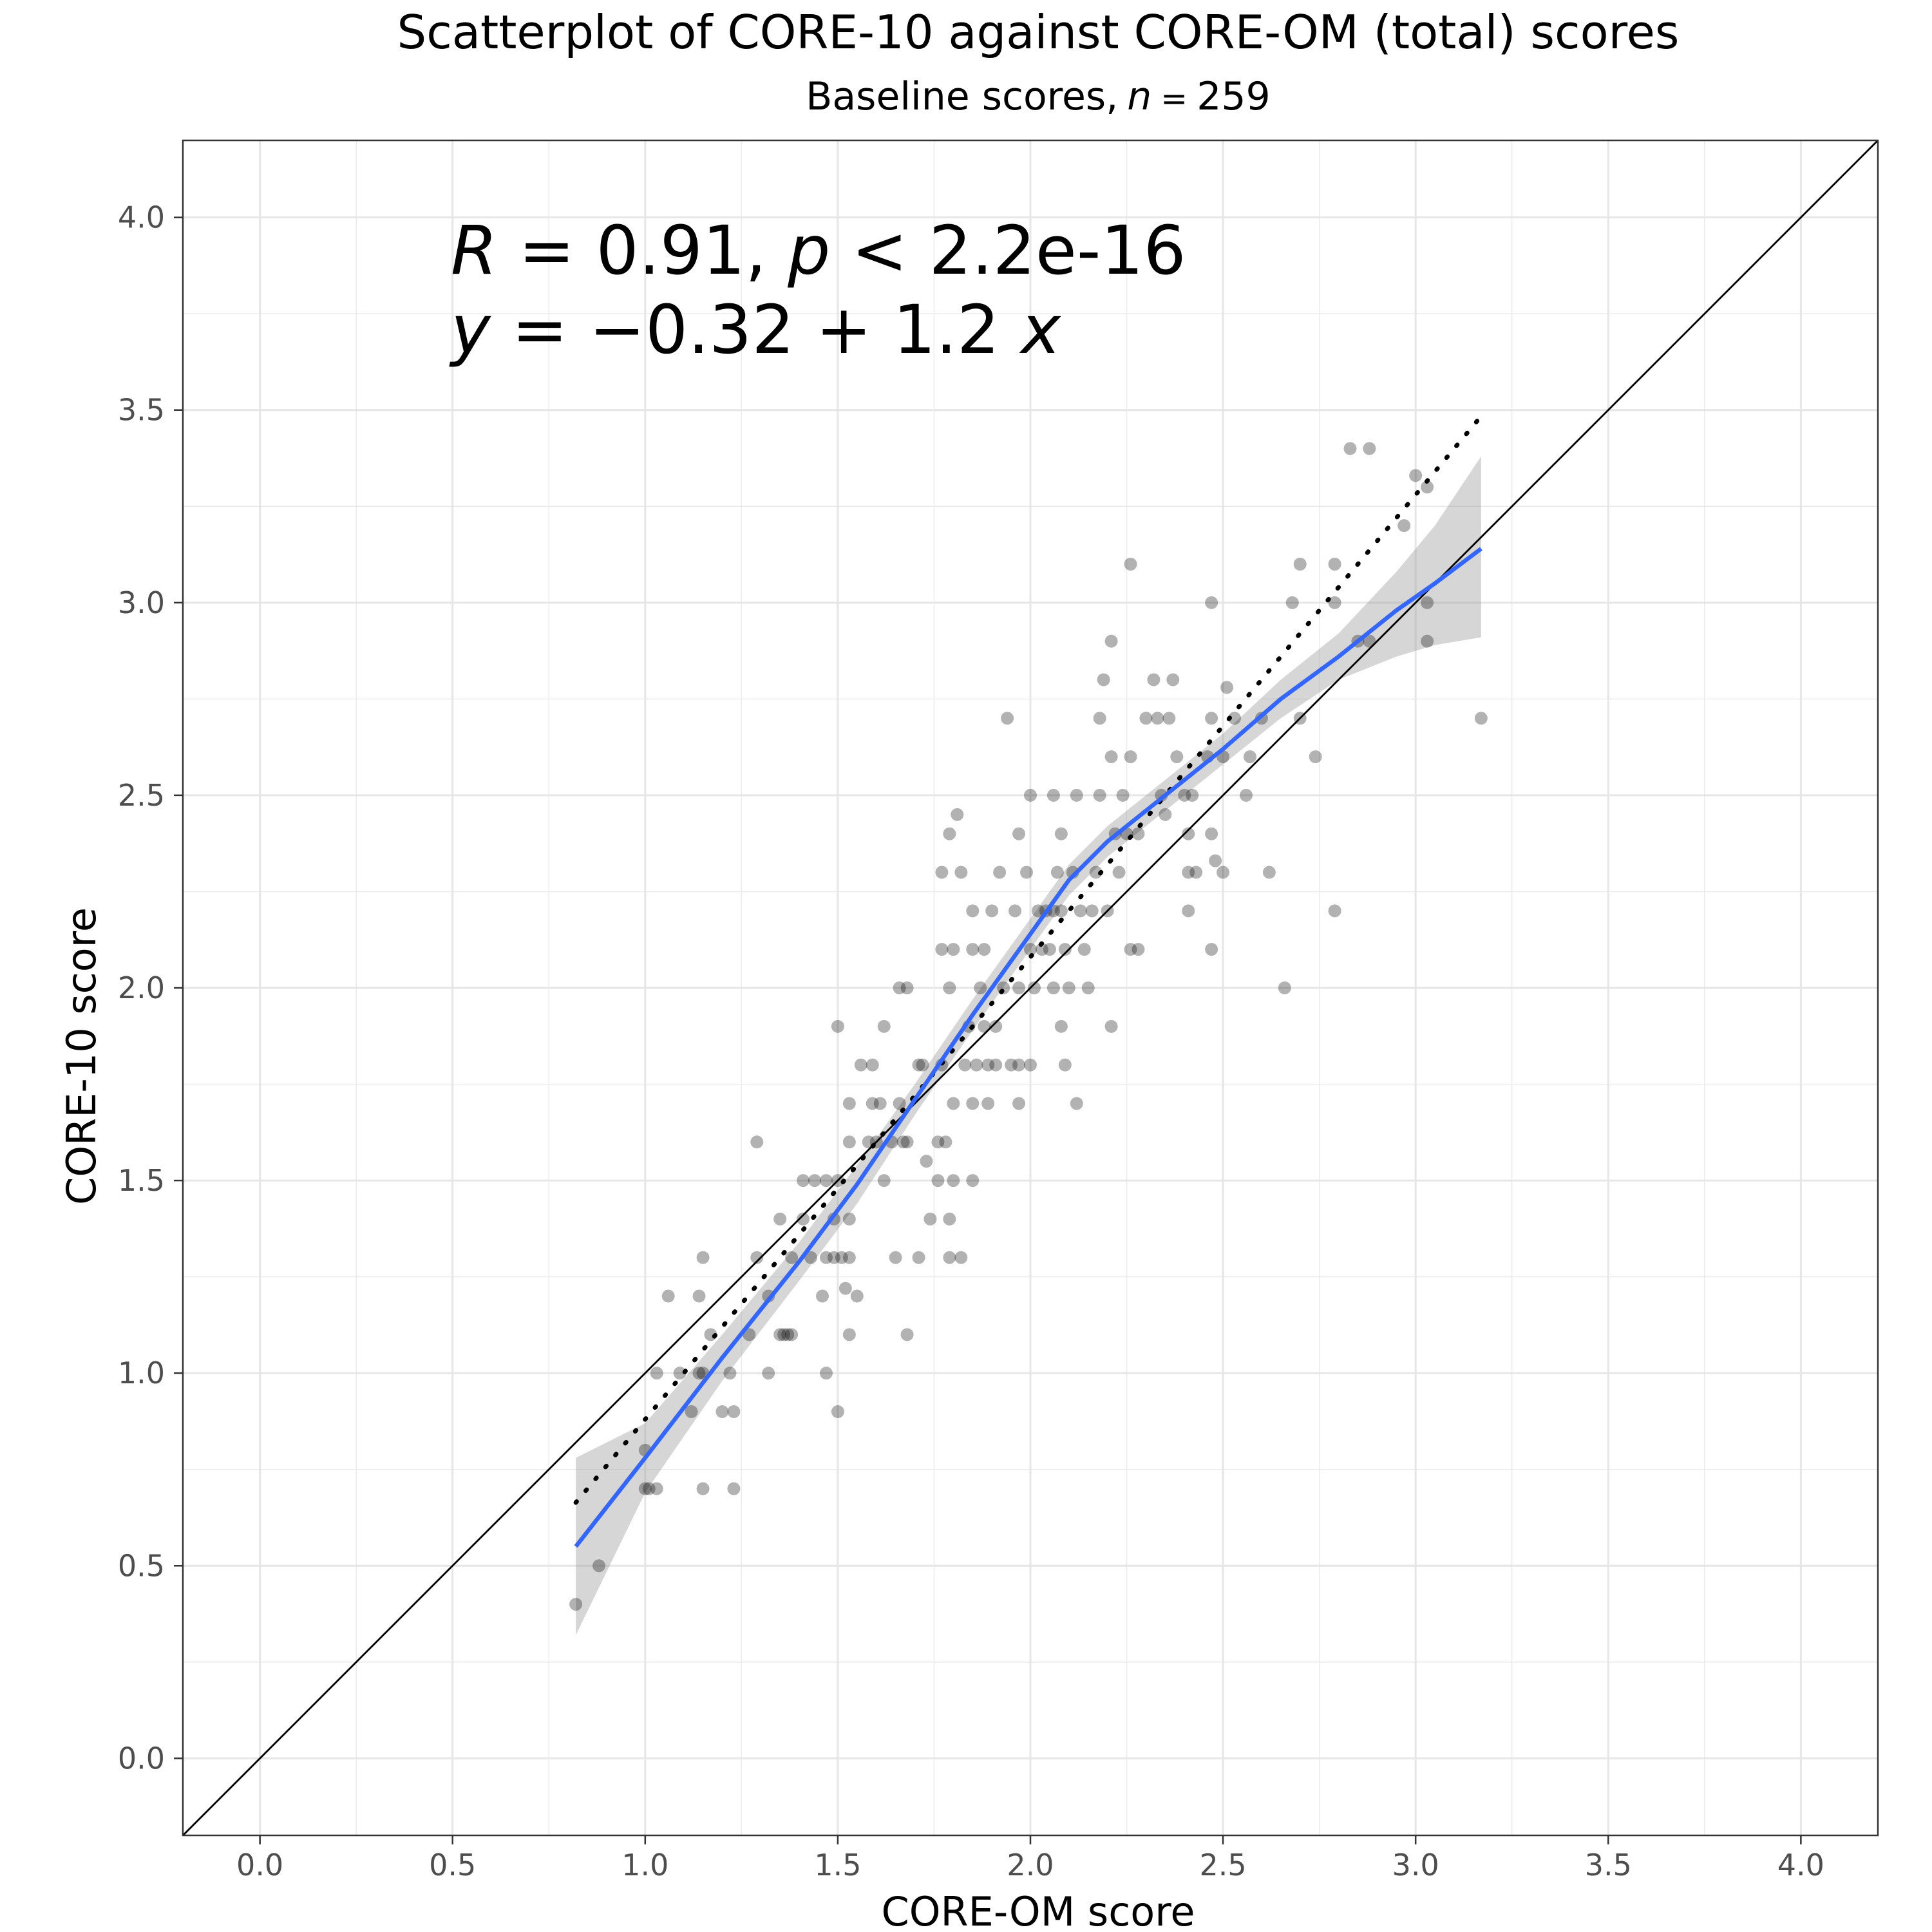 The height and width of the screenshot is (1932, 1932). What do you see at coordinates (962, 96) in the screenshot?
I see `subtitle-prefix: Baseline scores,` at bounding box center [962, 96].